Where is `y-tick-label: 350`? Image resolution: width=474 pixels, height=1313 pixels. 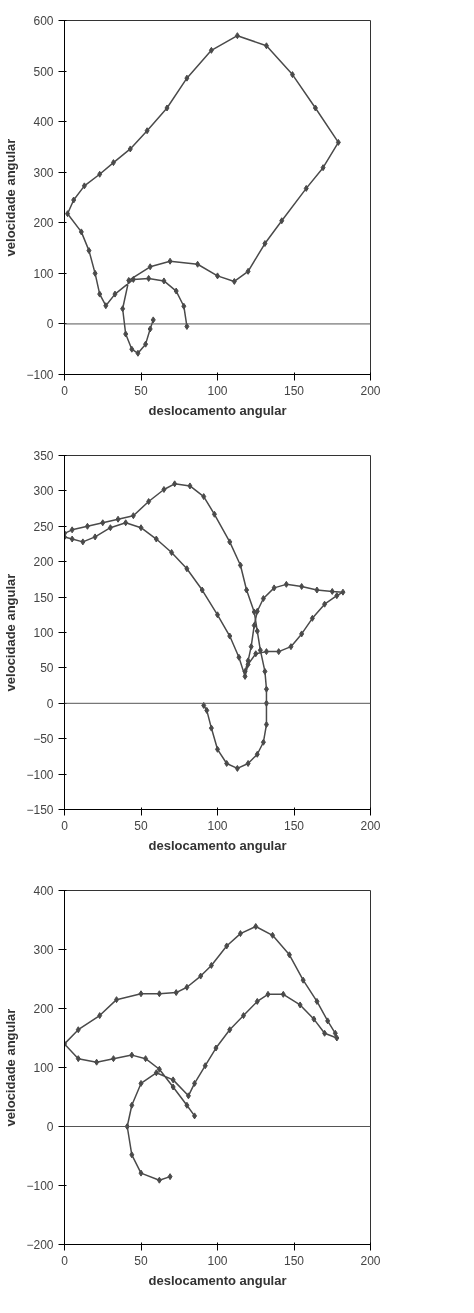
y-tick-label: 350 is located at coordinates (43, 456).